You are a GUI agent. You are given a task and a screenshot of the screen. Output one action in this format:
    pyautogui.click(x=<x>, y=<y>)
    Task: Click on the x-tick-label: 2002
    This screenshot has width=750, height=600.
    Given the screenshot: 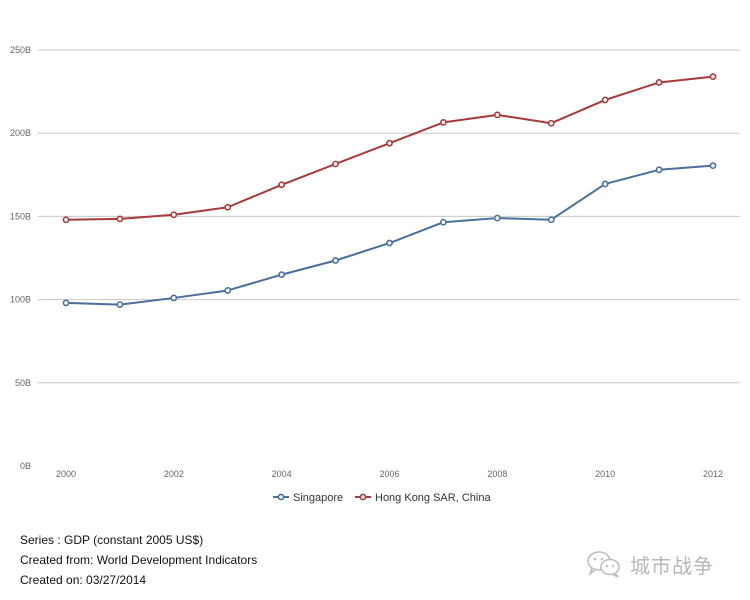 What is the action you would take?
    pyautogui.click(x=174, y=474)
    